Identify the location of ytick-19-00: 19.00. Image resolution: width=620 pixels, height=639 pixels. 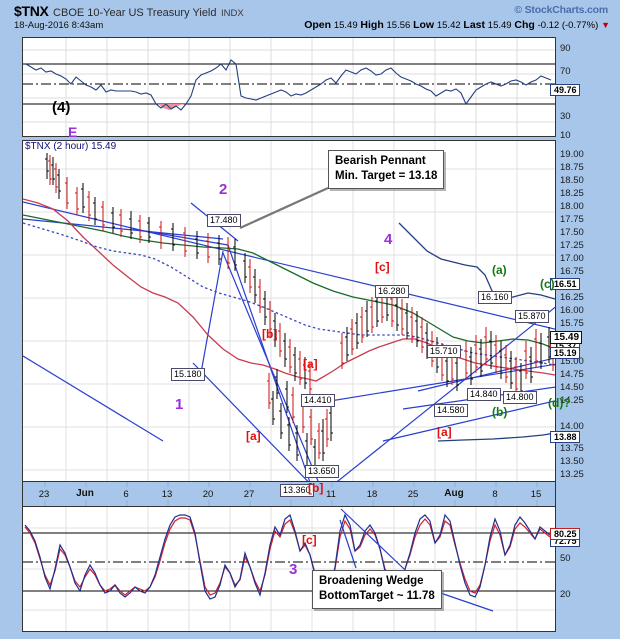
(572, 154).